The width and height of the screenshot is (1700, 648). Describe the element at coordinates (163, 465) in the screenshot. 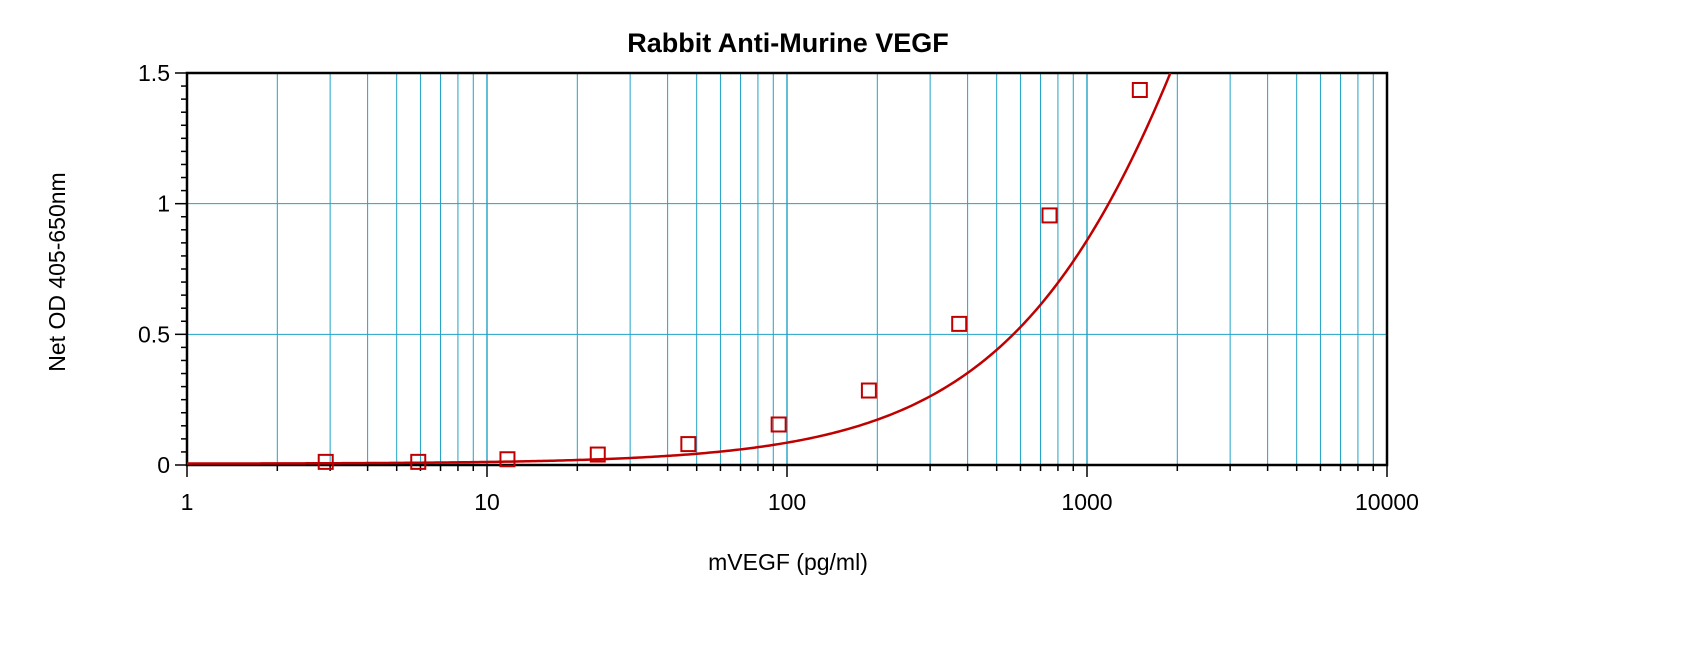

I see `y-tick-label: 0` at that location.